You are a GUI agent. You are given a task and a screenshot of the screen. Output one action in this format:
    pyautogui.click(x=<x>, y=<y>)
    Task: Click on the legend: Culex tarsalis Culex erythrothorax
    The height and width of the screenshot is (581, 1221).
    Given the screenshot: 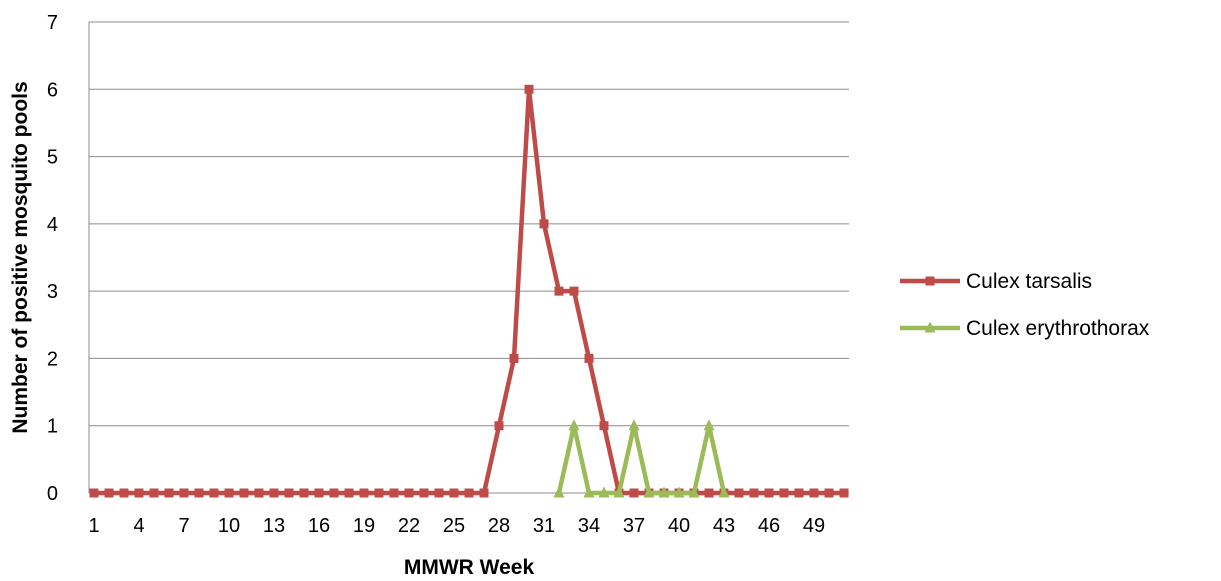 What is the action you would take?
    pyautogui.click(x=1025, y=305)
    